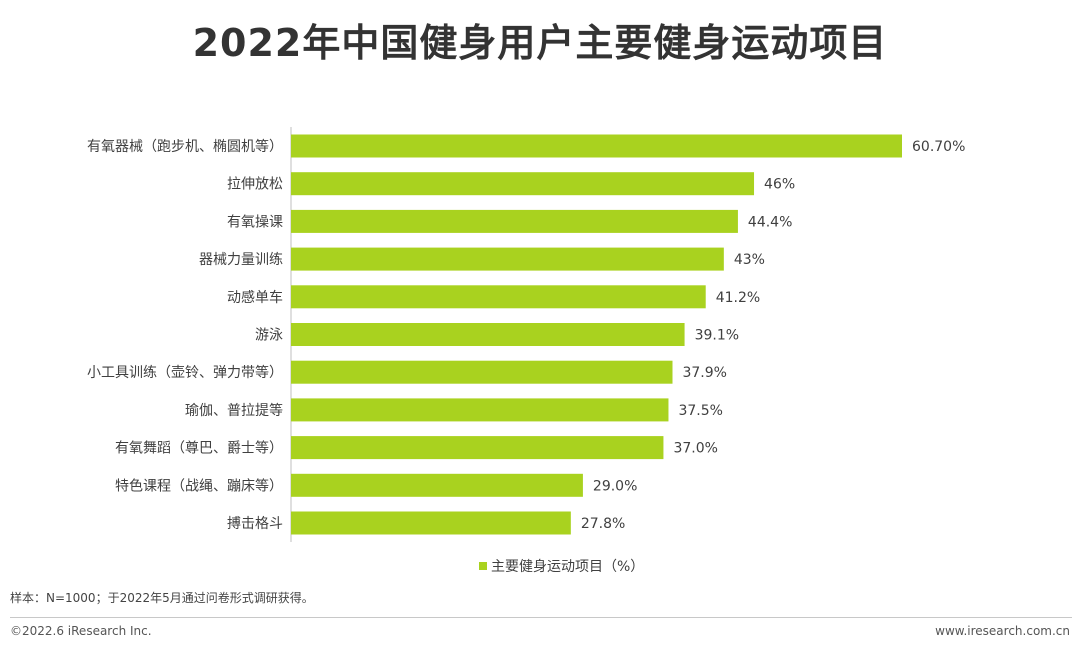 This screenshot has width=1080, height=651. Describe the element at coordinates (255, 222) in the screenshot. I see `category-label: 有氧操课` at that location.